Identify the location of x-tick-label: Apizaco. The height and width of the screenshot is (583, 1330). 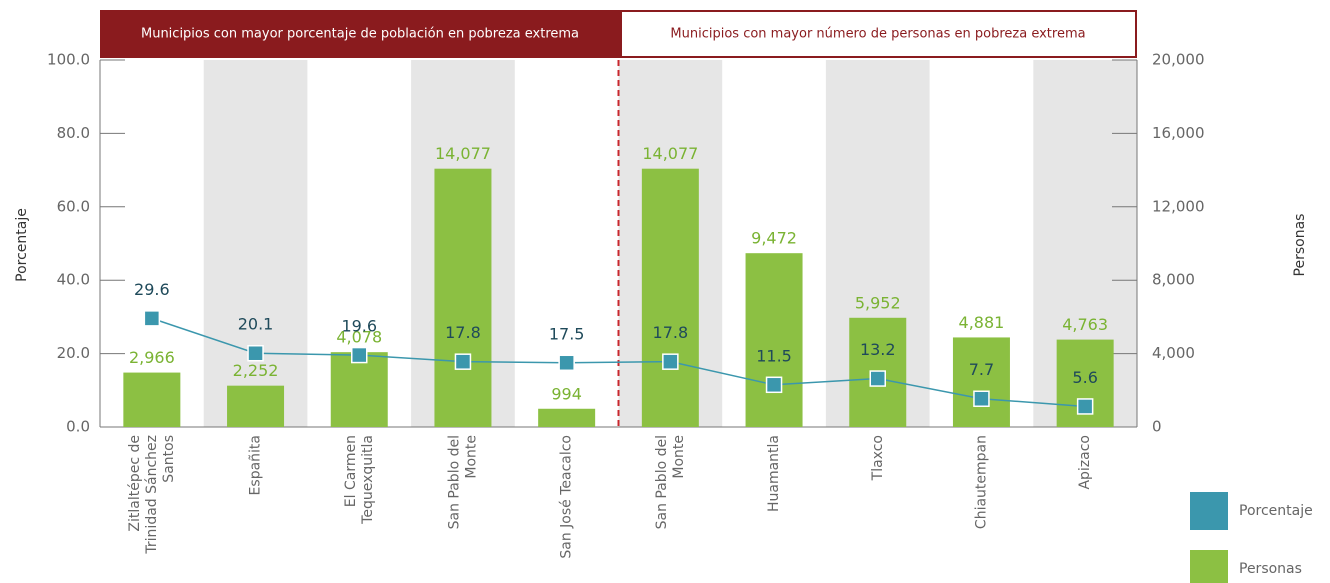
(1085, 462).